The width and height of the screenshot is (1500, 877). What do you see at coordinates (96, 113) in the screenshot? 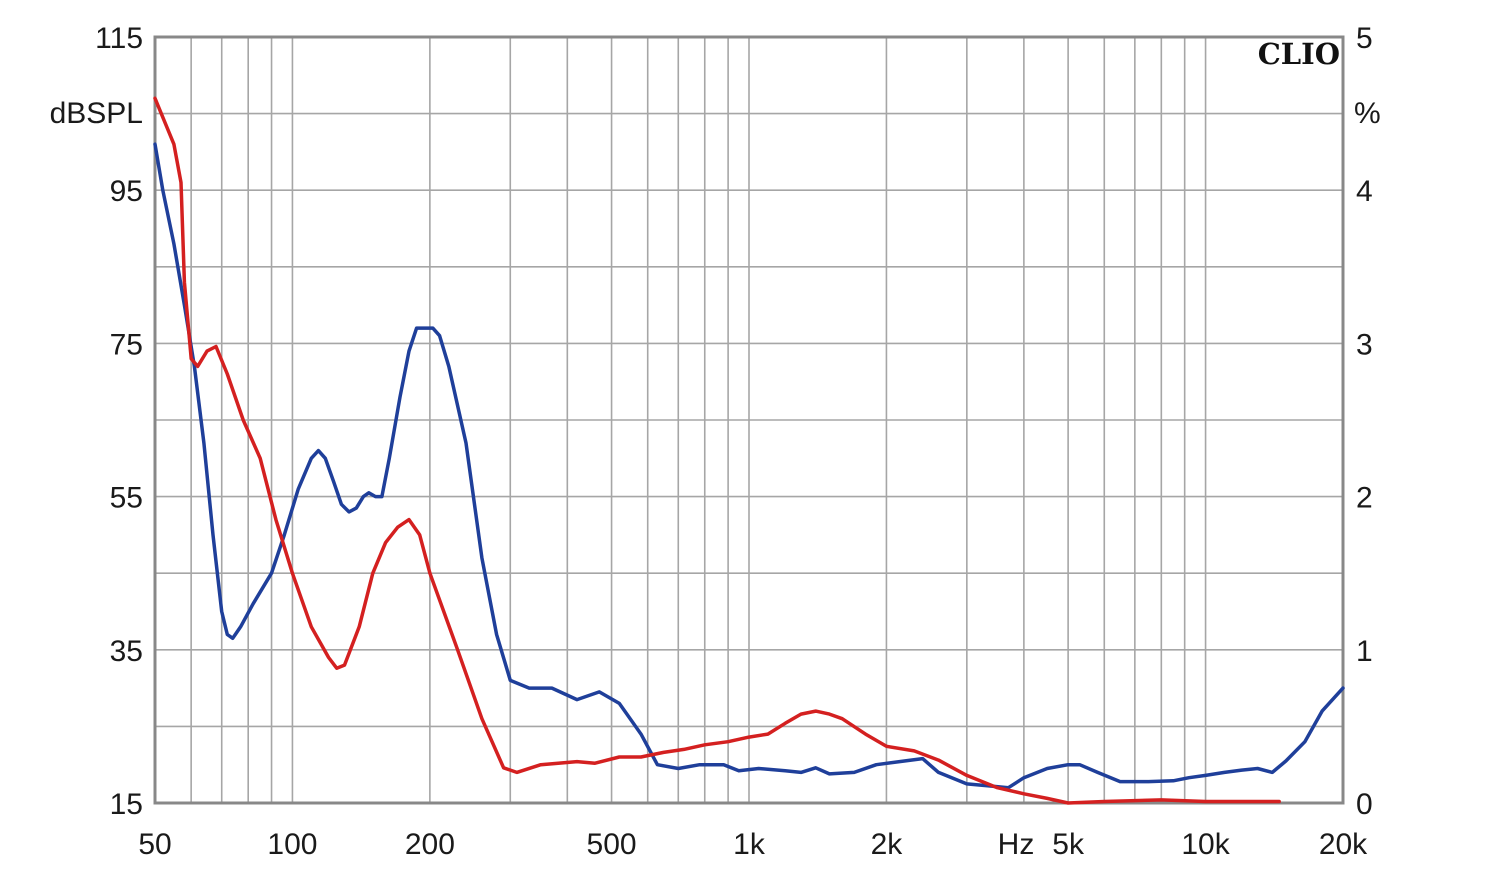
I see `left-axis-unit-label: dBSPL` at bounding box center [96, 113].